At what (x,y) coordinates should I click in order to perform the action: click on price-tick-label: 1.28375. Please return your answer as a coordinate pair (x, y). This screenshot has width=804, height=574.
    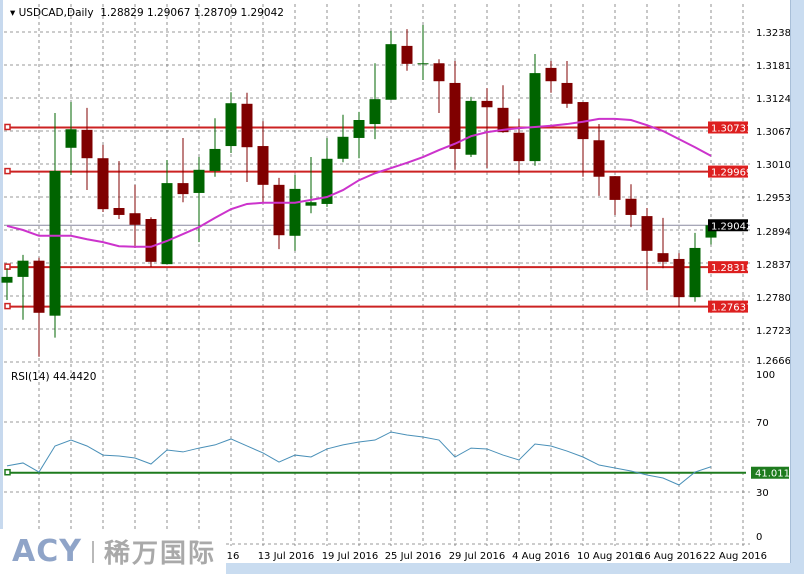
    Looking at the image, I should click on (776, 265).